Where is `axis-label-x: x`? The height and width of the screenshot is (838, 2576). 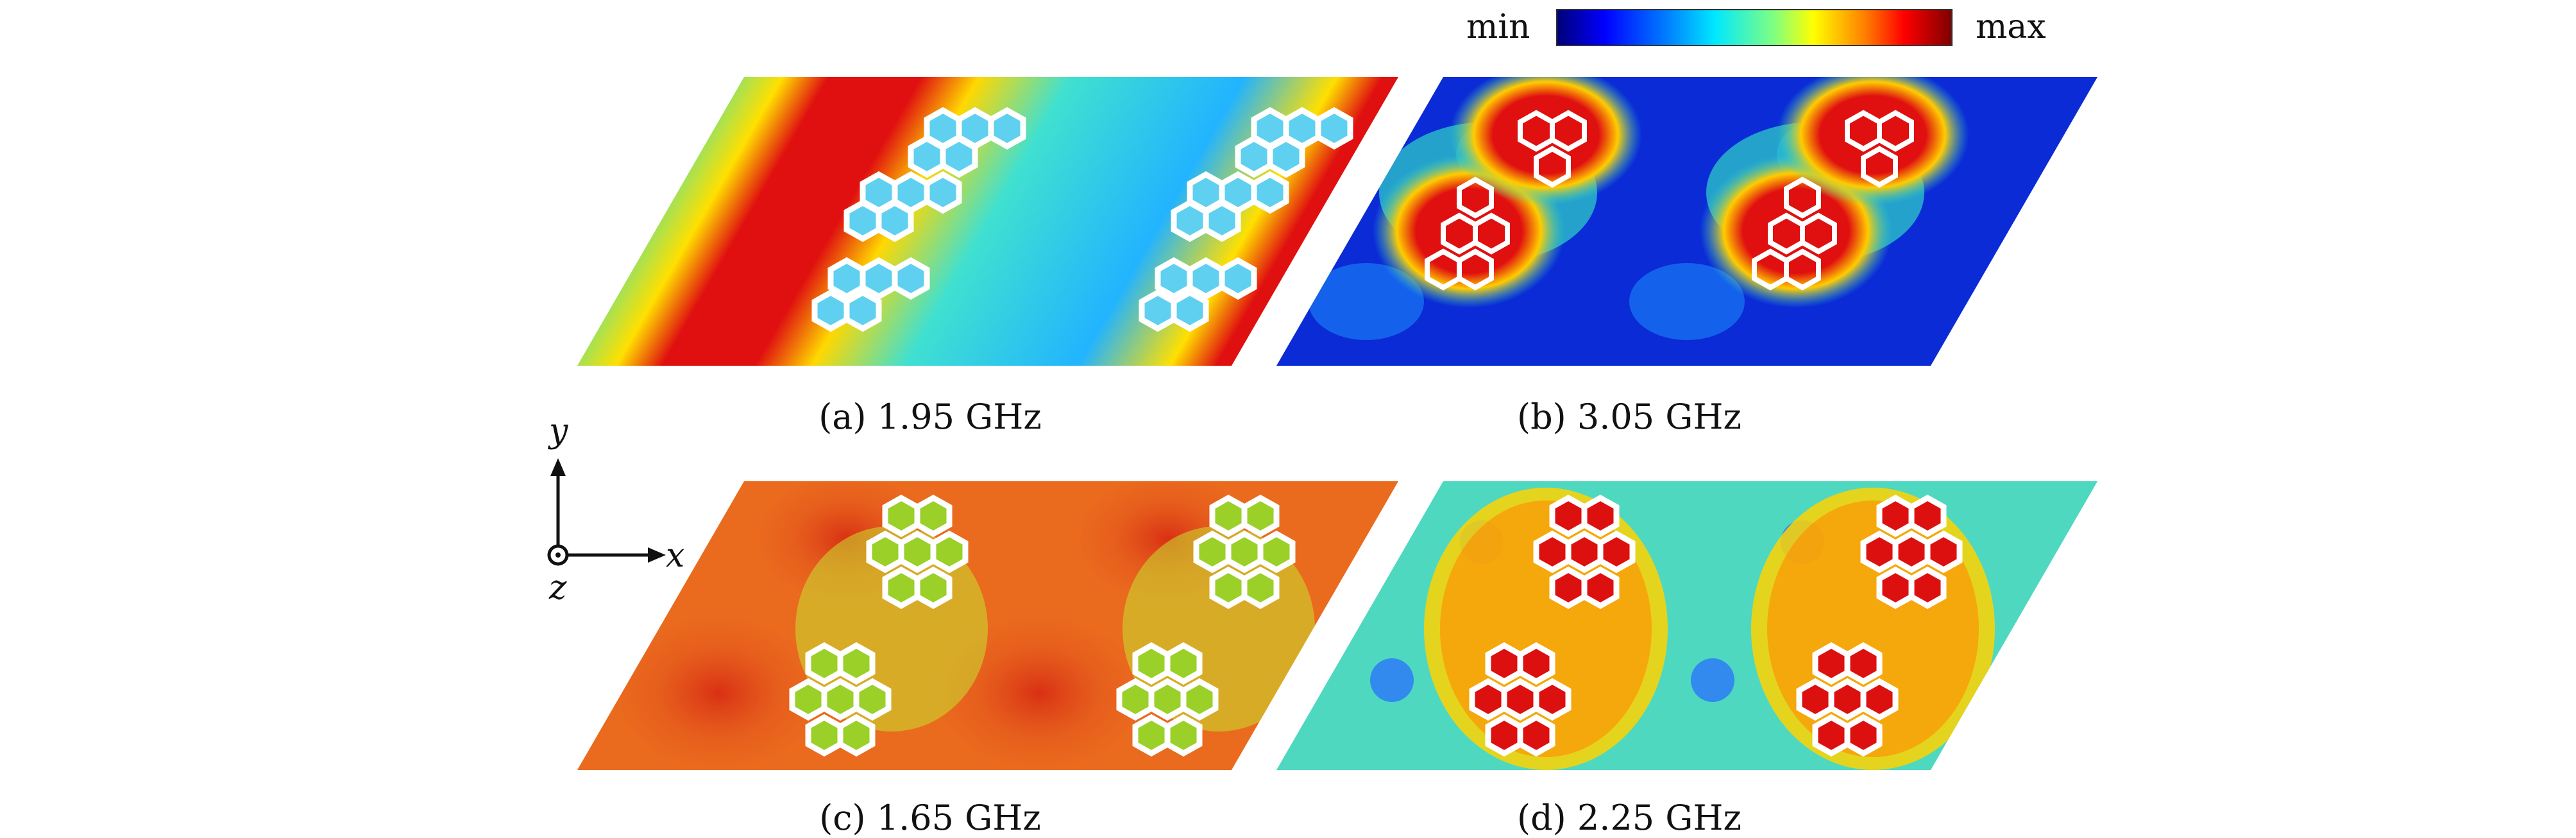 axis-label-x: x is located at coordinates (675, 555).